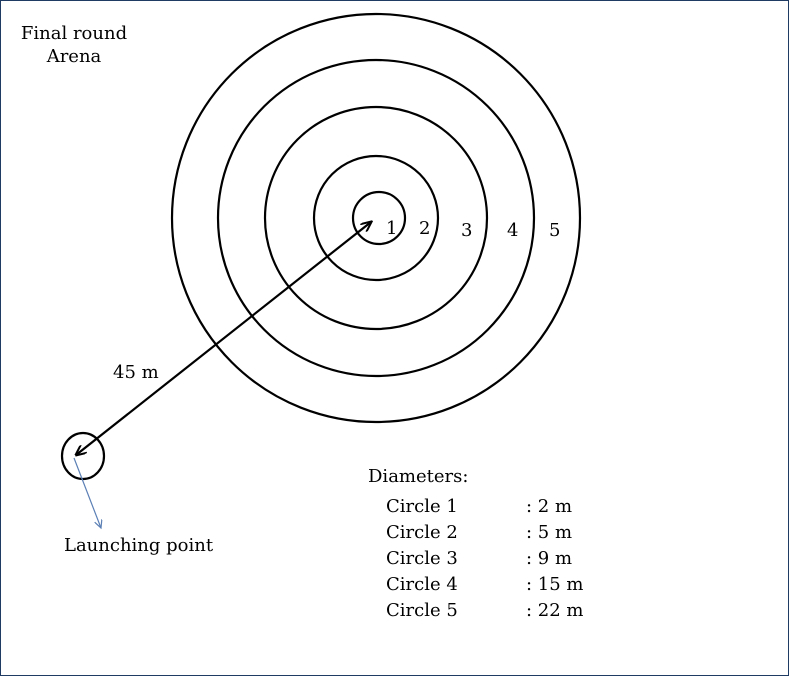 This screenshot has width=789, height=676. Describe the element at coordinates (422, 610) in the screenshot. I see `diameter-circle-name: Circle 5` at that location.